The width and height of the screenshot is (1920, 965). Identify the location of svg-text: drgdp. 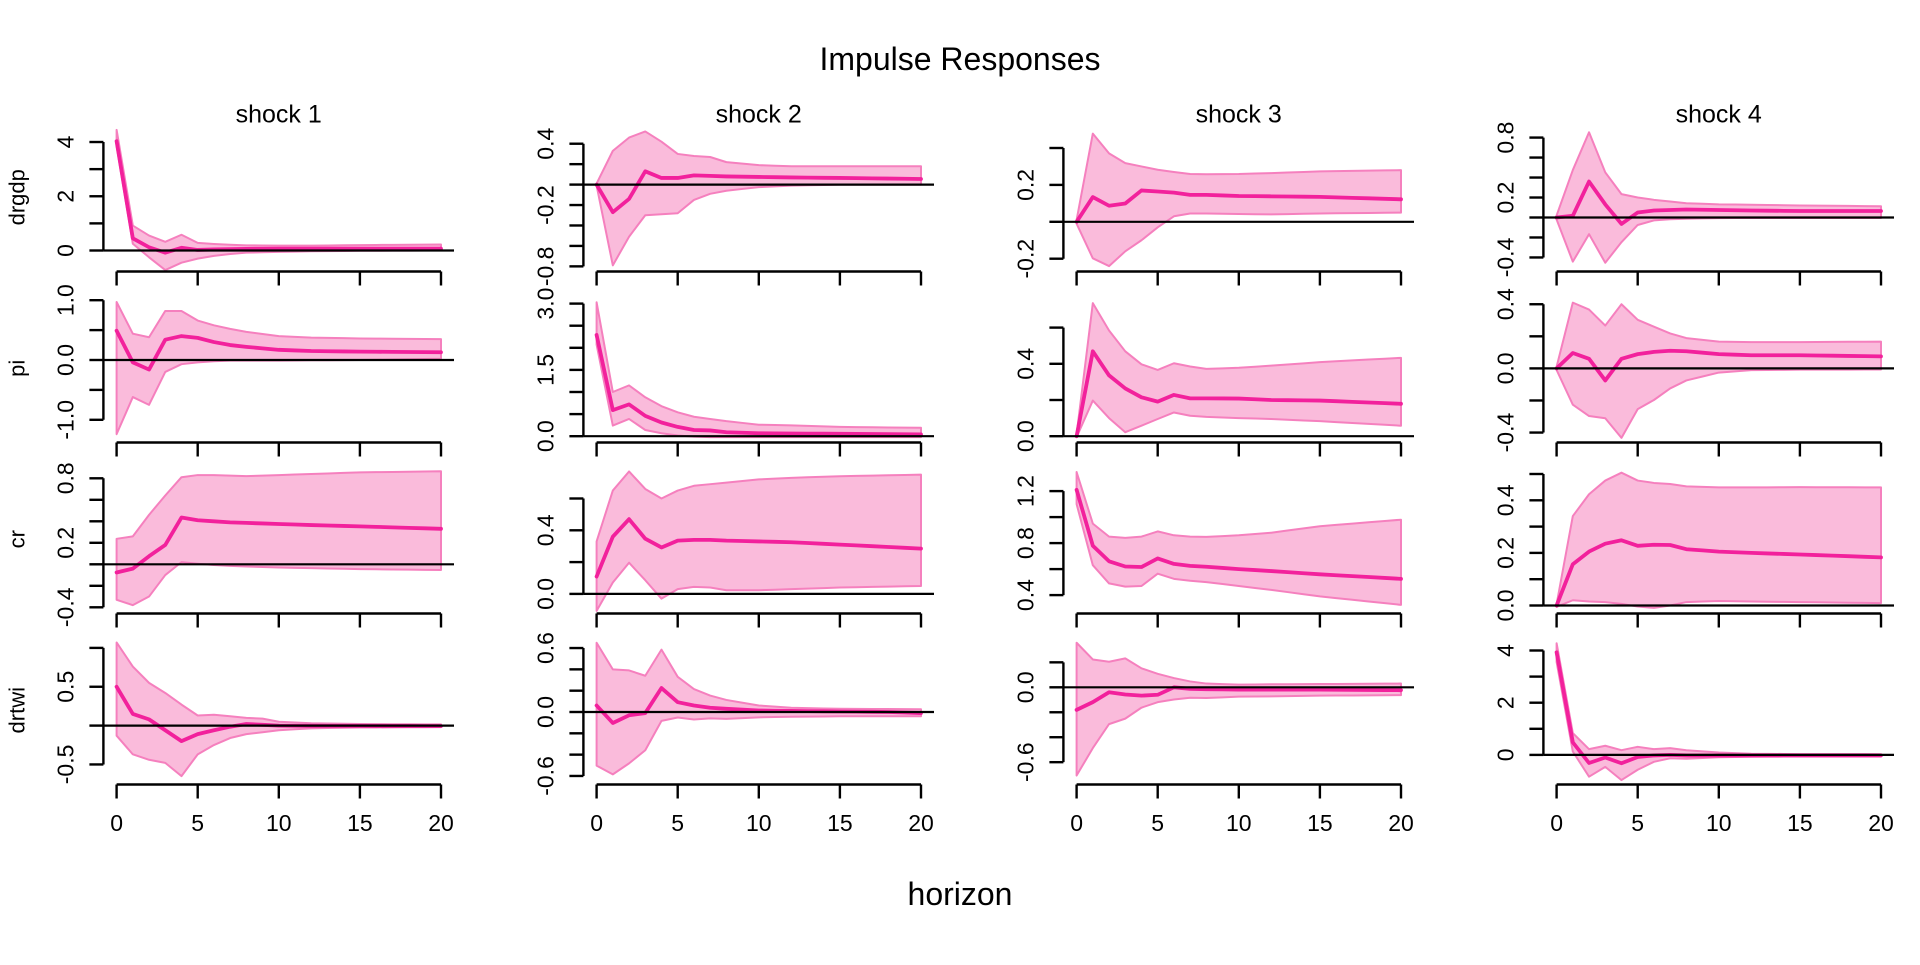
(17, 197).